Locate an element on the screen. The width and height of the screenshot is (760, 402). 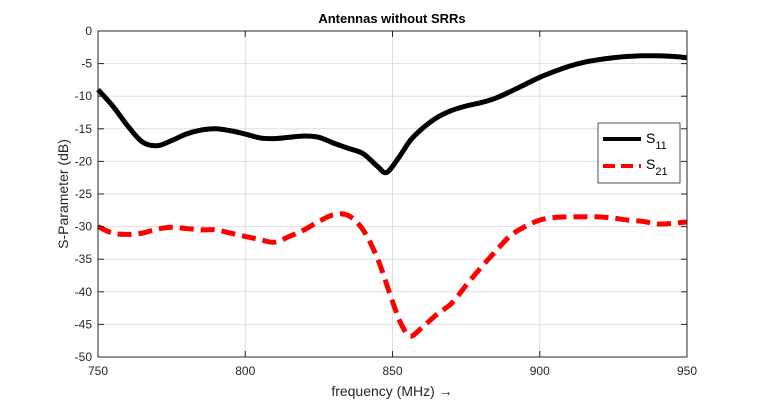
x-tick-label: 950 is located at coordinates (687, 371).